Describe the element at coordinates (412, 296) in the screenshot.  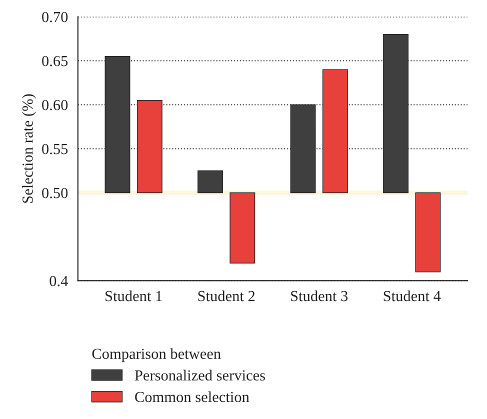
I see `x-tick-label: Student 4` at that location.